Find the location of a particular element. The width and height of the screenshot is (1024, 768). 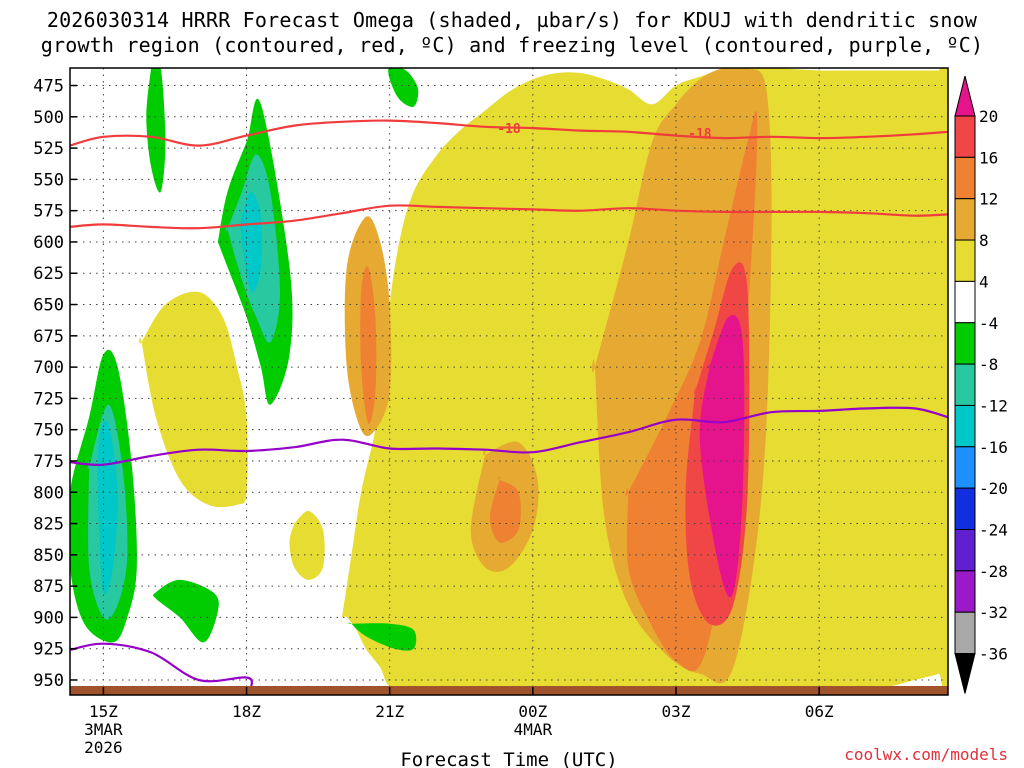

y-tick-label-775: 775 is located at coordinates (48, 462).